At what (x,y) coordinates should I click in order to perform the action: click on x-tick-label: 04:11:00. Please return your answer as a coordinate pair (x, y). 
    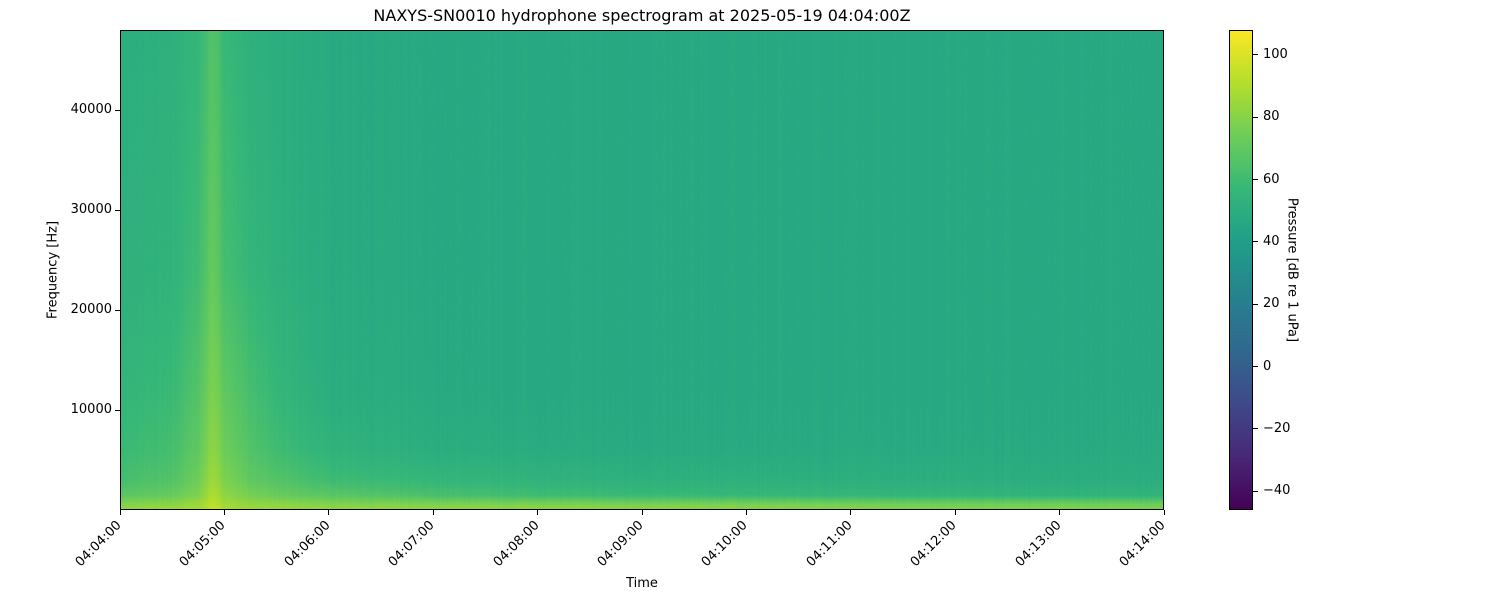
    Looking at the image, I should click on (829, 544).